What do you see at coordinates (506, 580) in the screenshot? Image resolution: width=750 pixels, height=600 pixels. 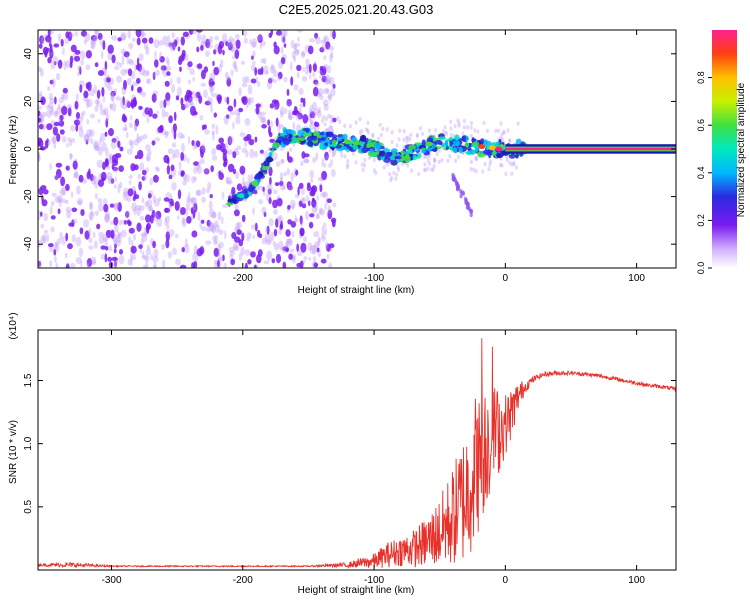 I see `x-tick-label: 0` at bounding box center [506, 580].